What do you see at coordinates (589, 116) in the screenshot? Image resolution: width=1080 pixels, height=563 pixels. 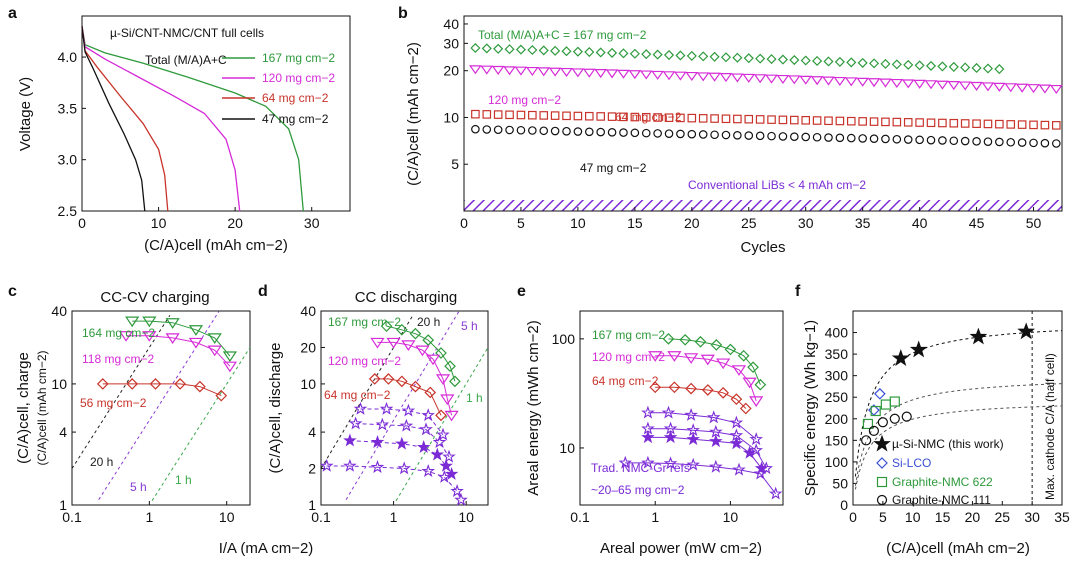 I see `panel-b-point-s2-c11` at bounding box center [589, 116].